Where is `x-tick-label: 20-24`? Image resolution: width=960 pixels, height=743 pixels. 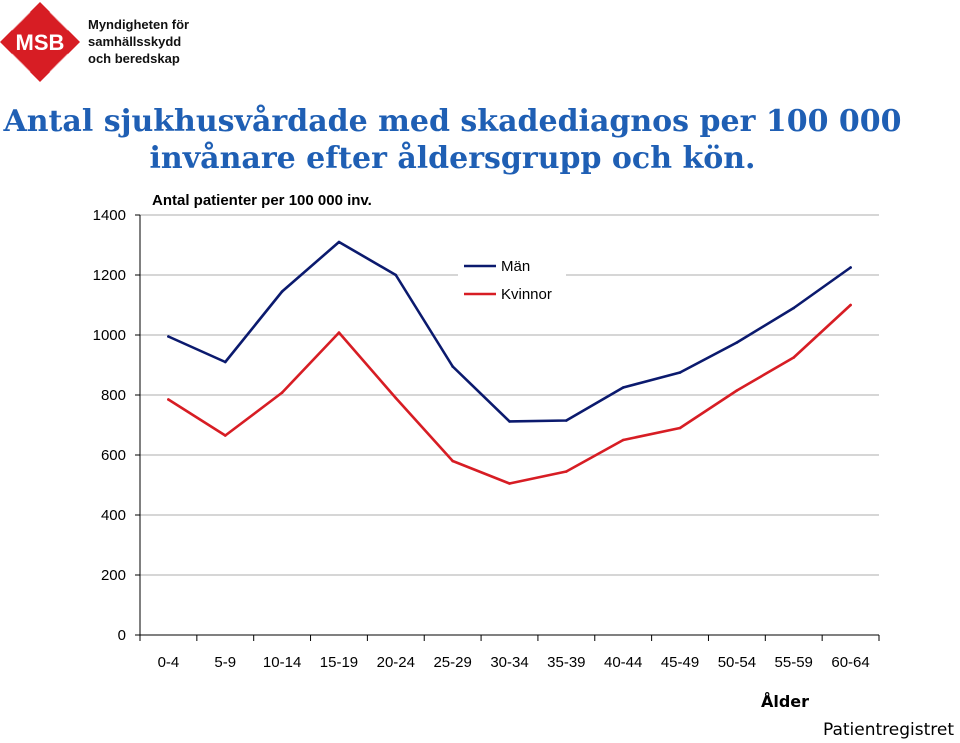 x-tick-label: 20-24 is located at coordinates (396, 662).